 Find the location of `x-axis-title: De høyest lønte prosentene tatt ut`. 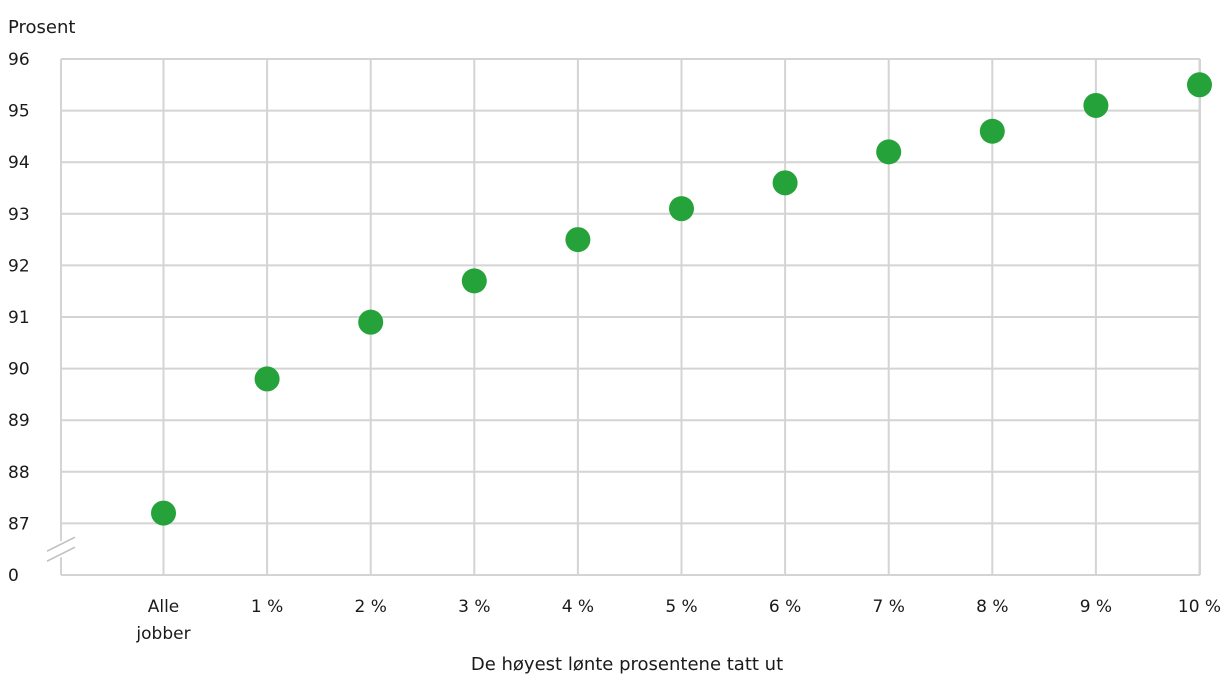

x-axis-title: De høyest lønte prosentene tatt ut is located at coordinates (627, 664).